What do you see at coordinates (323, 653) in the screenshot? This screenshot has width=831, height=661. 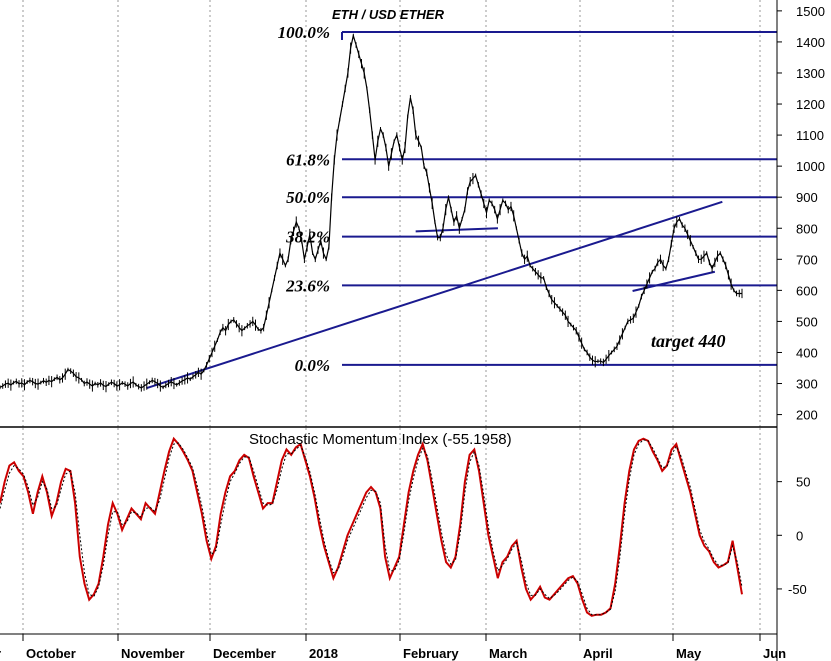 I see `x-tick-label: 2018` at bounding box center [323, 653].